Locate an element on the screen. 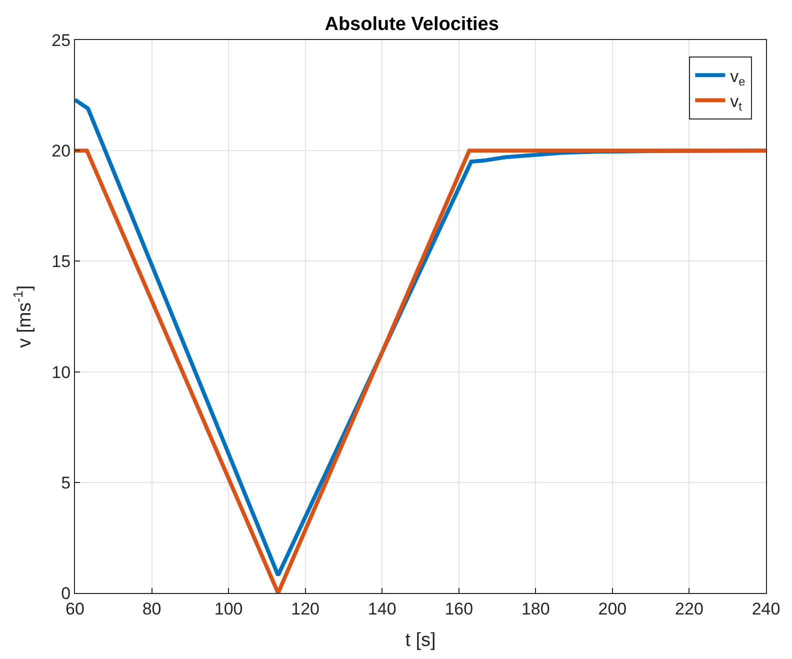 The image size is (792, 659). x-tick-label: 160 is located at coordinates (459, 608).